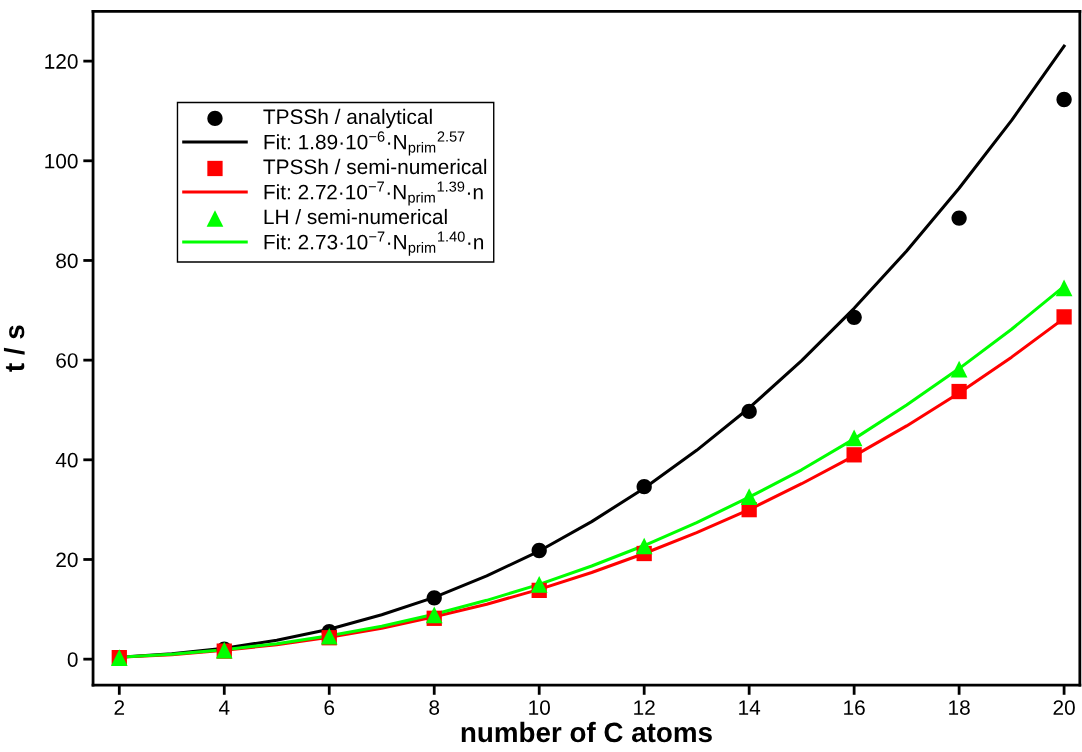 Image resolution: width=1082 pixels, height=752 pixels. Describe the element at coordinates (67, 360) in the screenshot. I see `y-tick-label: 60` at that location.